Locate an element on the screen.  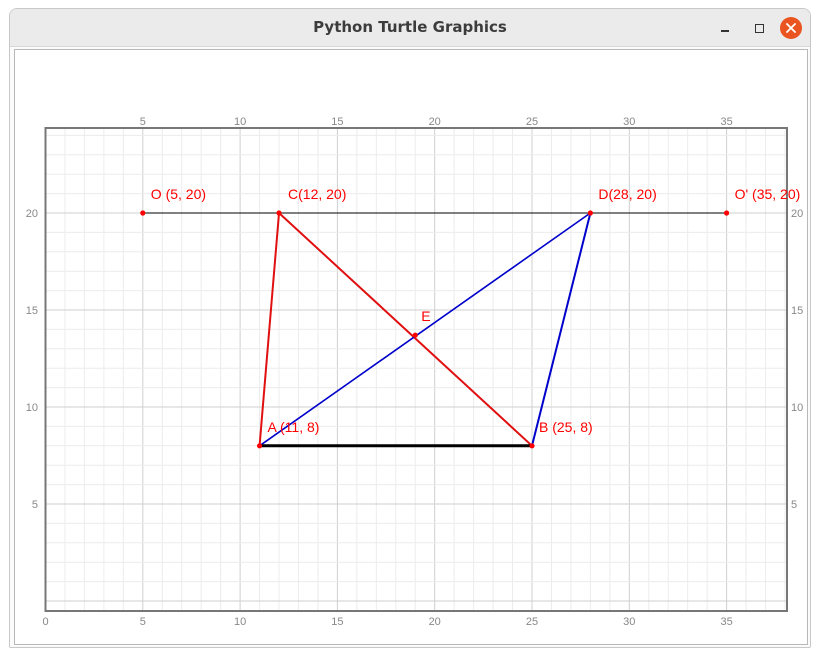
close-icon is located at coordinates (791, 28).